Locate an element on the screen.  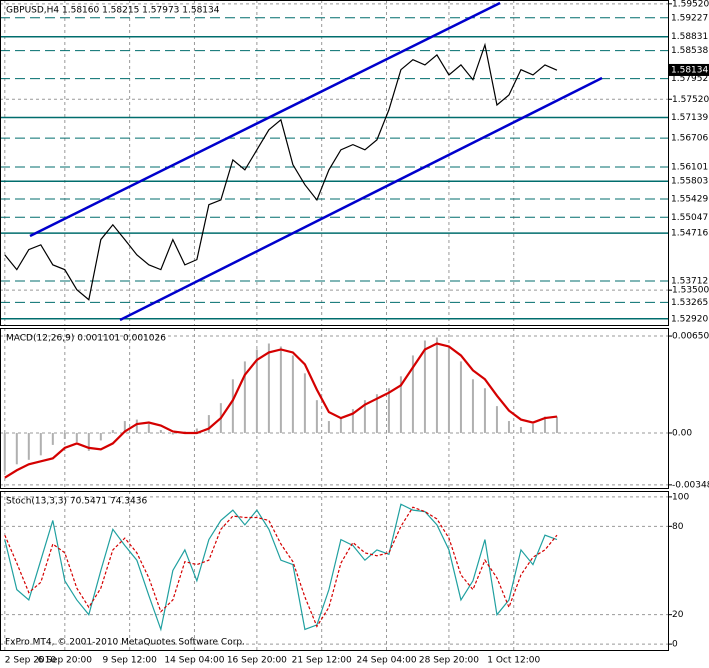
last-price: 1.58134 is located at coordinates (689, 70).